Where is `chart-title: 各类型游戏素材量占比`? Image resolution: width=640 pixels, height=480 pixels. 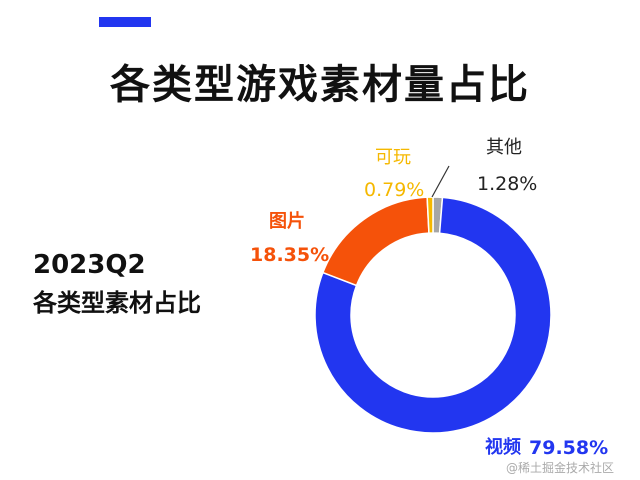
chart-title: 各类型游戏素材量占比 is located at coordinates (320, 85).